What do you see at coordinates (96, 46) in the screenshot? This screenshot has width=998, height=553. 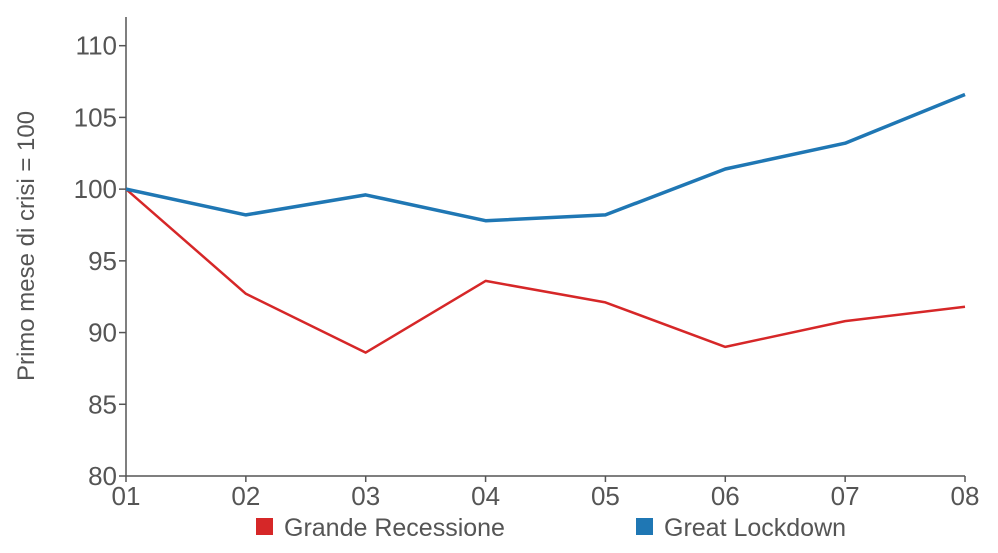 I see `y-tick-label: 110` at bounding box center [96, 46].